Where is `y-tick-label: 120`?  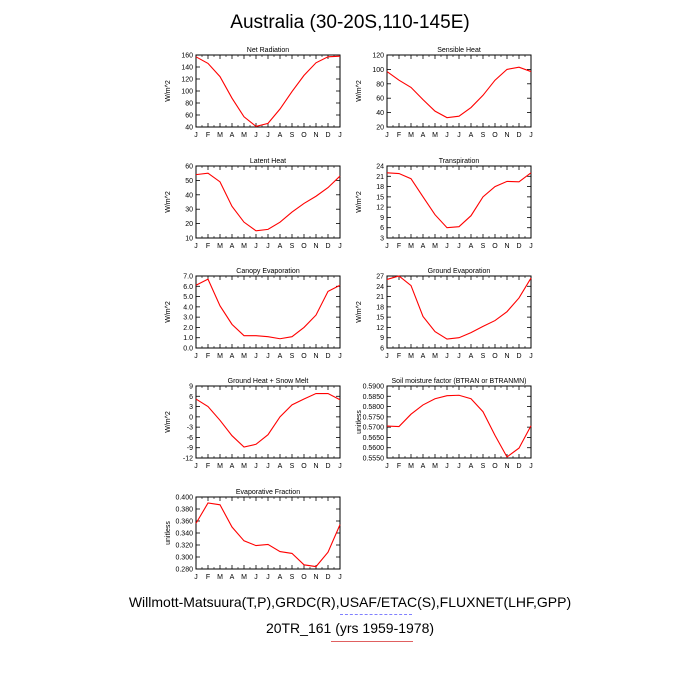 y-tick-label: 120 is located at coordinates (187, 80).